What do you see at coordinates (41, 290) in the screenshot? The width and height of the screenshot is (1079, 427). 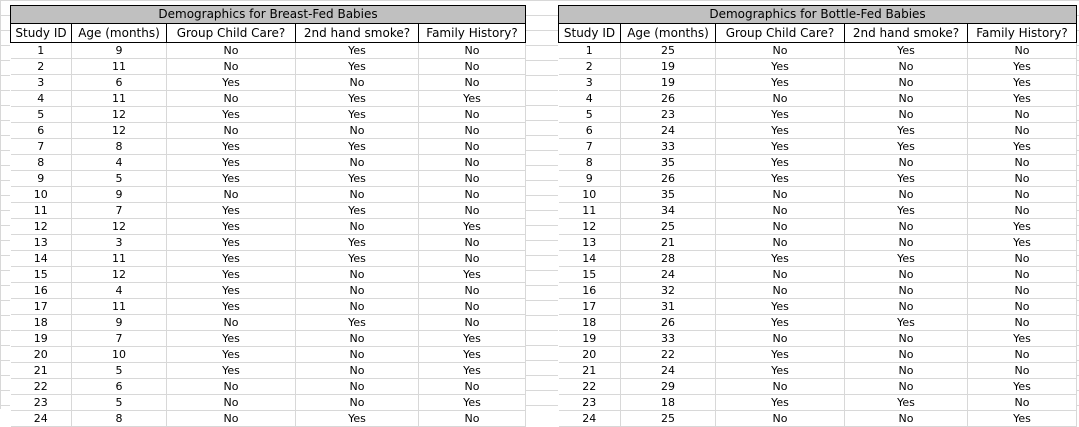 I see `cell-study-id: 16` at bounding box center [41, 290].